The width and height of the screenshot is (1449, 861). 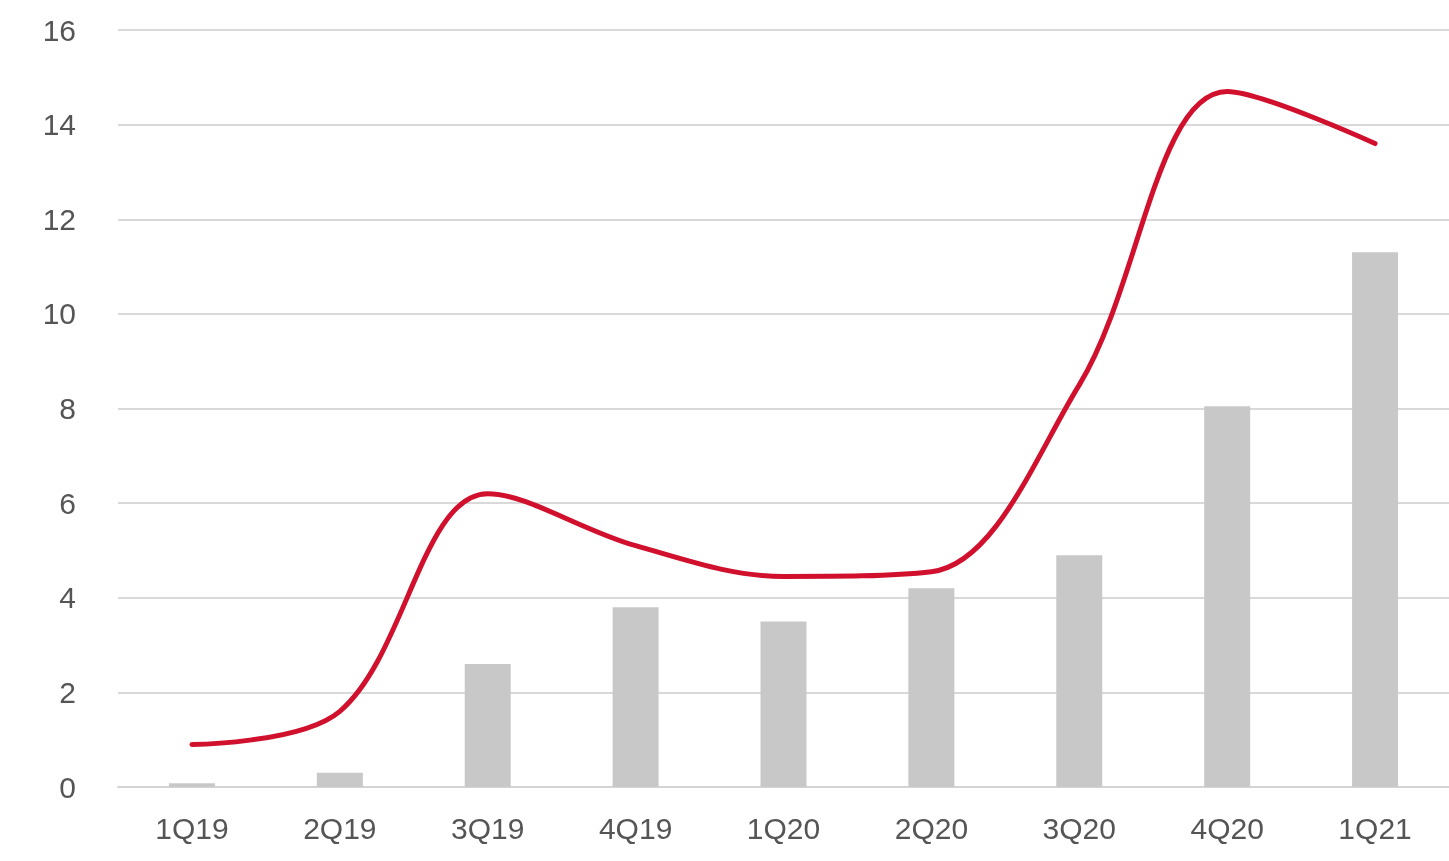 What do you see at coordinates (67, 692) in the screenshot?
I see `y-tick-label: 2` at bounding box center [67, 692].